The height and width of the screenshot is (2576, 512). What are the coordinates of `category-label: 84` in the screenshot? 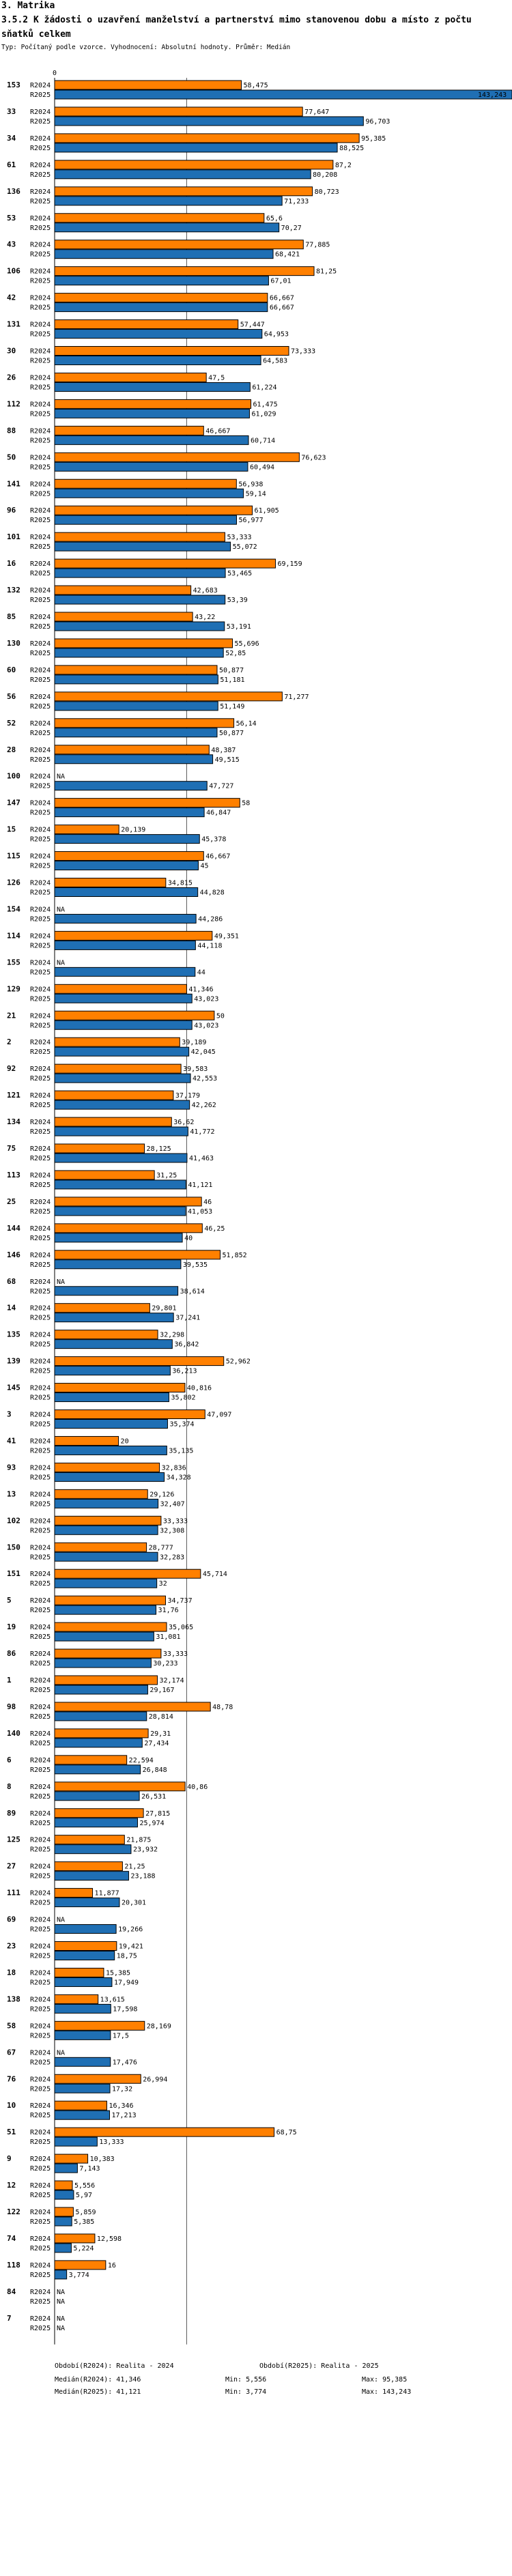 It's located at (11, 2291).